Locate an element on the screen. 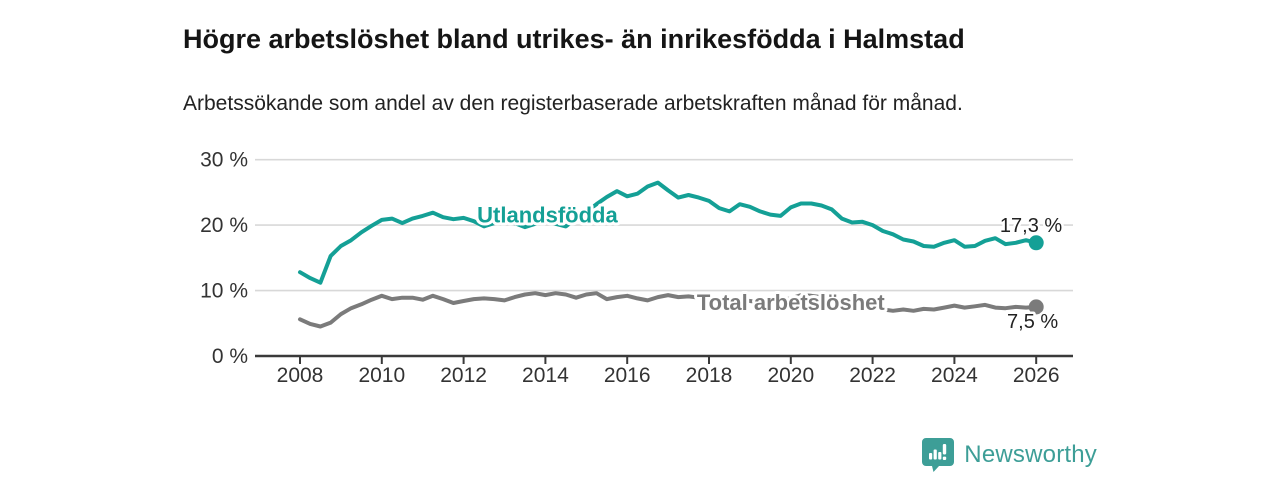 The image size is (1280, 485). x-tick-label-2010: 2010 is located at coordinates (381, 375).